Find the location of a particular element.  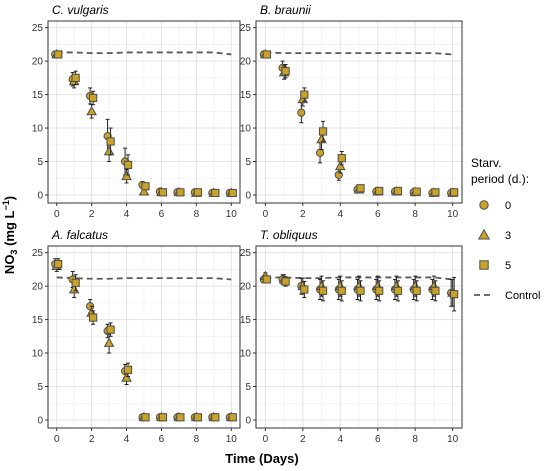

legend-label: 0 is located at coordinates (508, 206).